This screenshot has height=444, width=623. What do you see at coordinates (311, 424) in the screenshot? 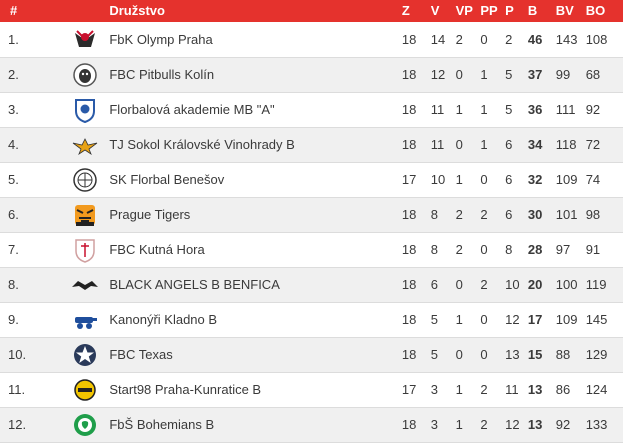
I see `table-row: 12. FbŠ Bohemians B 18 3 1 2 12 13 92 133` at bounding box center [311, 424].